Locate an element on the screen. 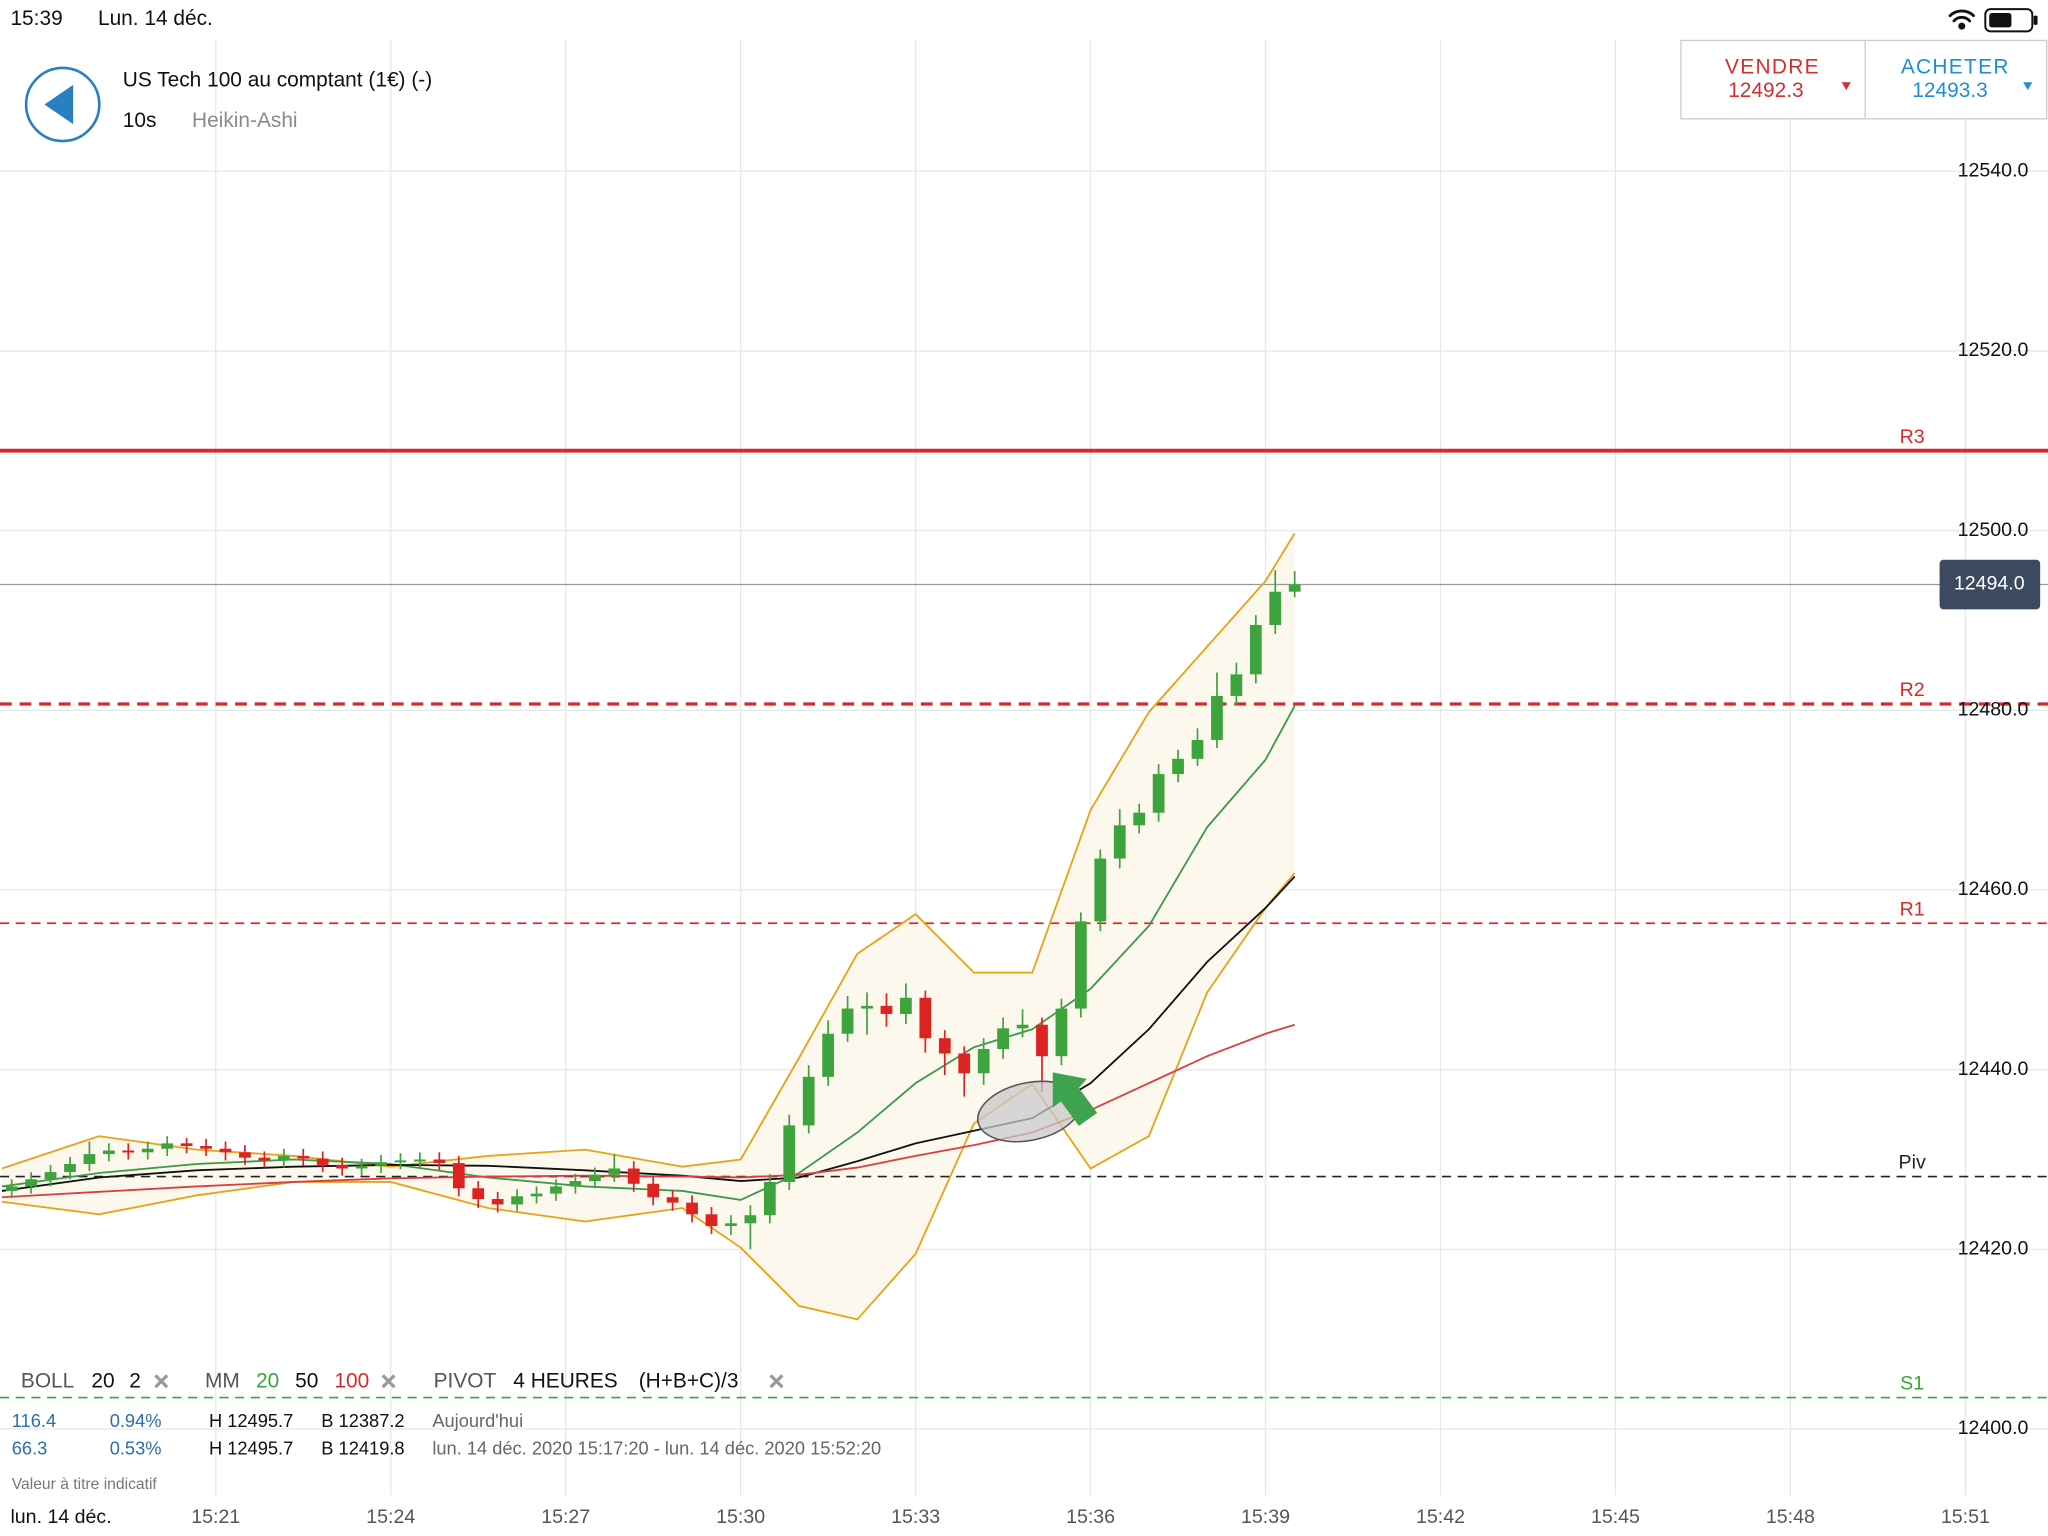  mm-p2: 50 is located at coordinates (306, 1380).